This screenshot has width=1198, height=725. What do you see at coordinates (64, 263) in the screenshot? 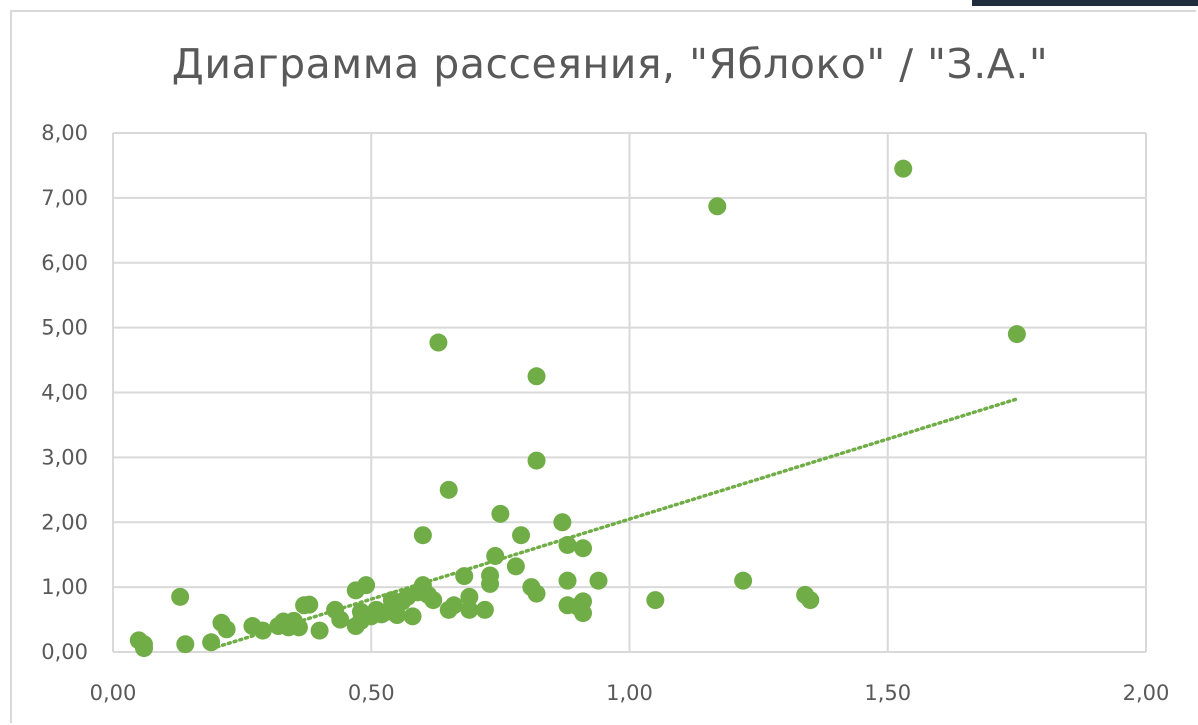
I see `y-tick-label: 6,00` at bounding box center [64, 263].